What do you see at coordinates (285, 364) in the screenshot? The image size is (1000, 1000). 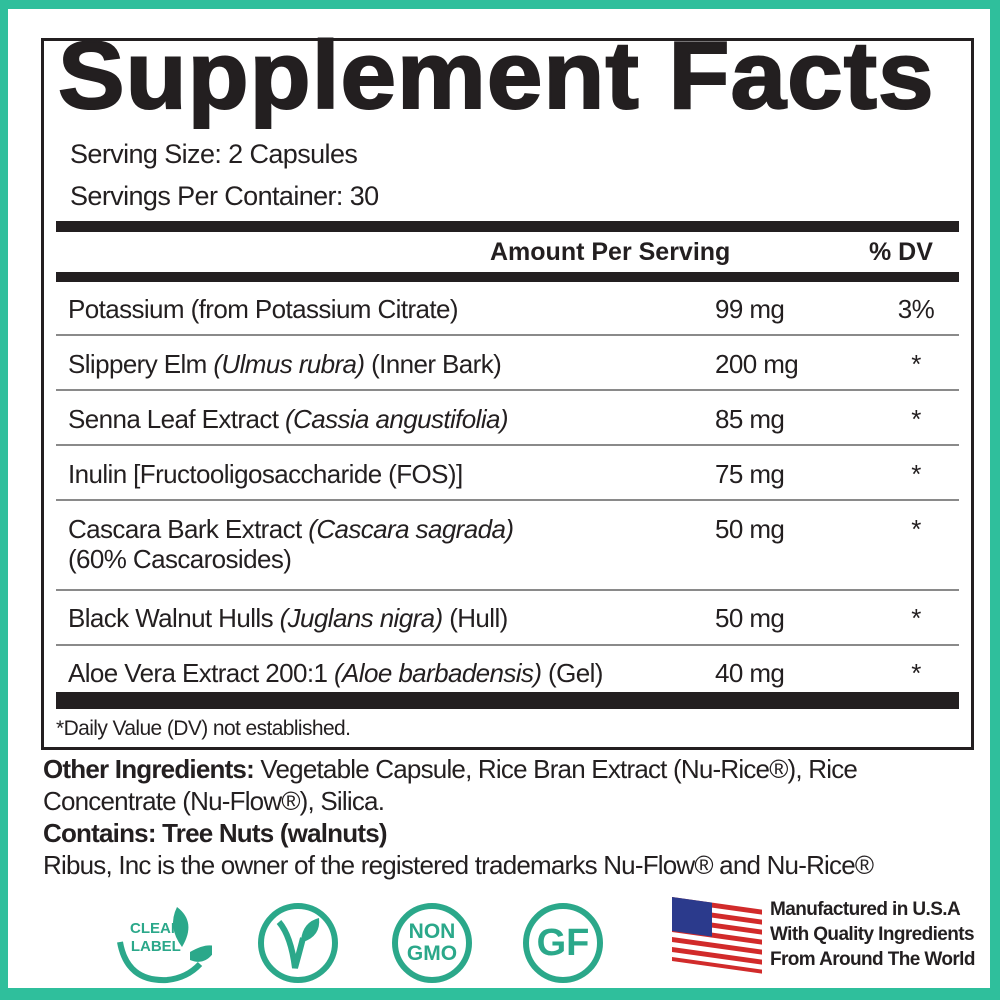 I see `ingredient-name: Slippery Elm (Ulmus rubra) (Inner Bark)` at bounding box center [285, 364].